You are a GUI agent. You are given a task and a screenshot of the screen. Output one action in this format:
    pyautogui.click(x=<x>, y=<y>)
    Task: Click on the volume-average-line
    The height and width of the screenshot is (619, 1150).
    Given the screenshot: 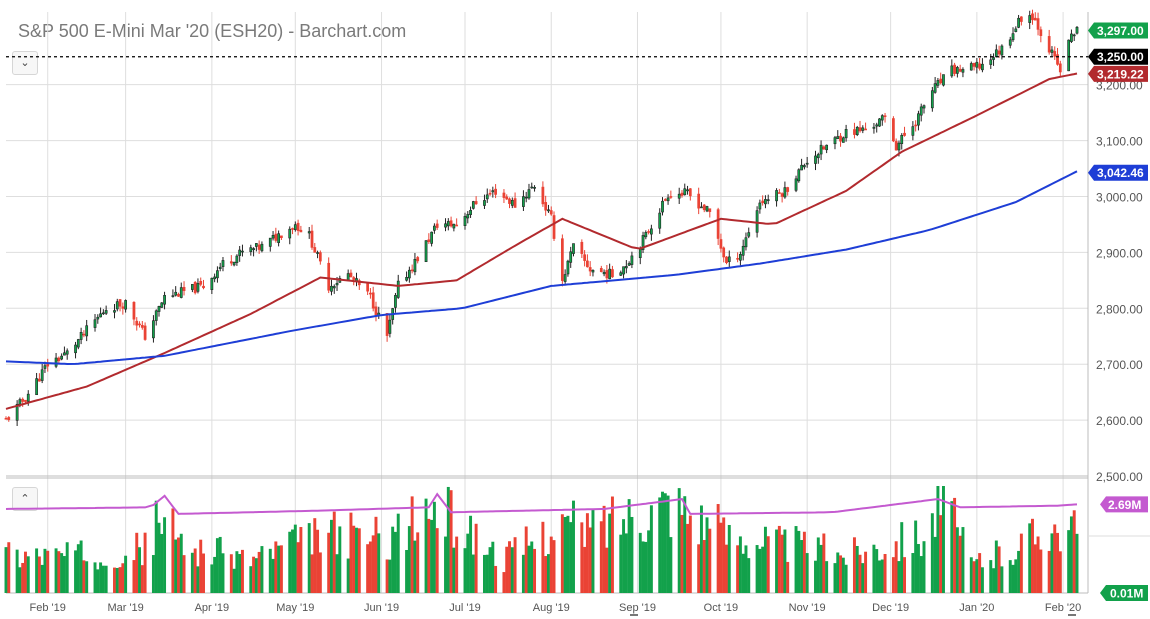 What is the action you would take?
    pyautogui.click(x=541, y=503)
    